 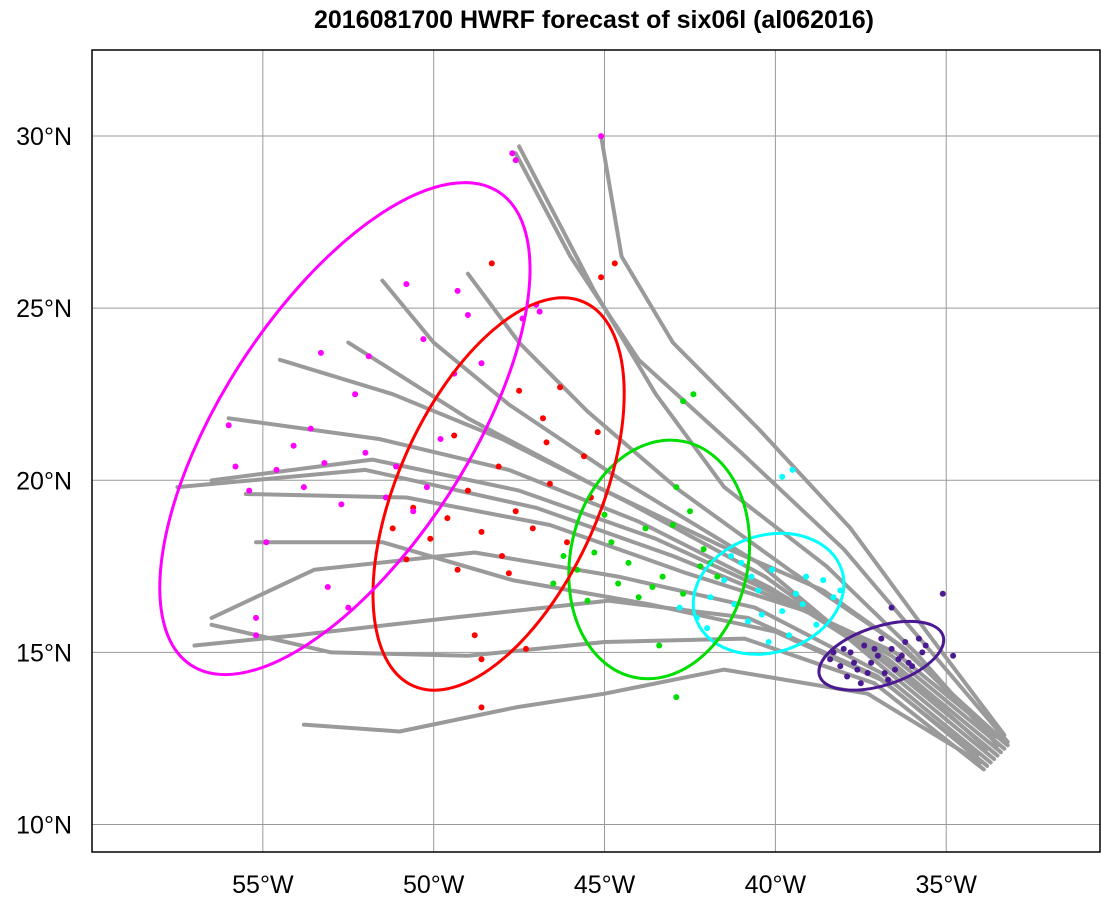 I want to click on y-tick-label: 30°N, so click(x=44, y=137).